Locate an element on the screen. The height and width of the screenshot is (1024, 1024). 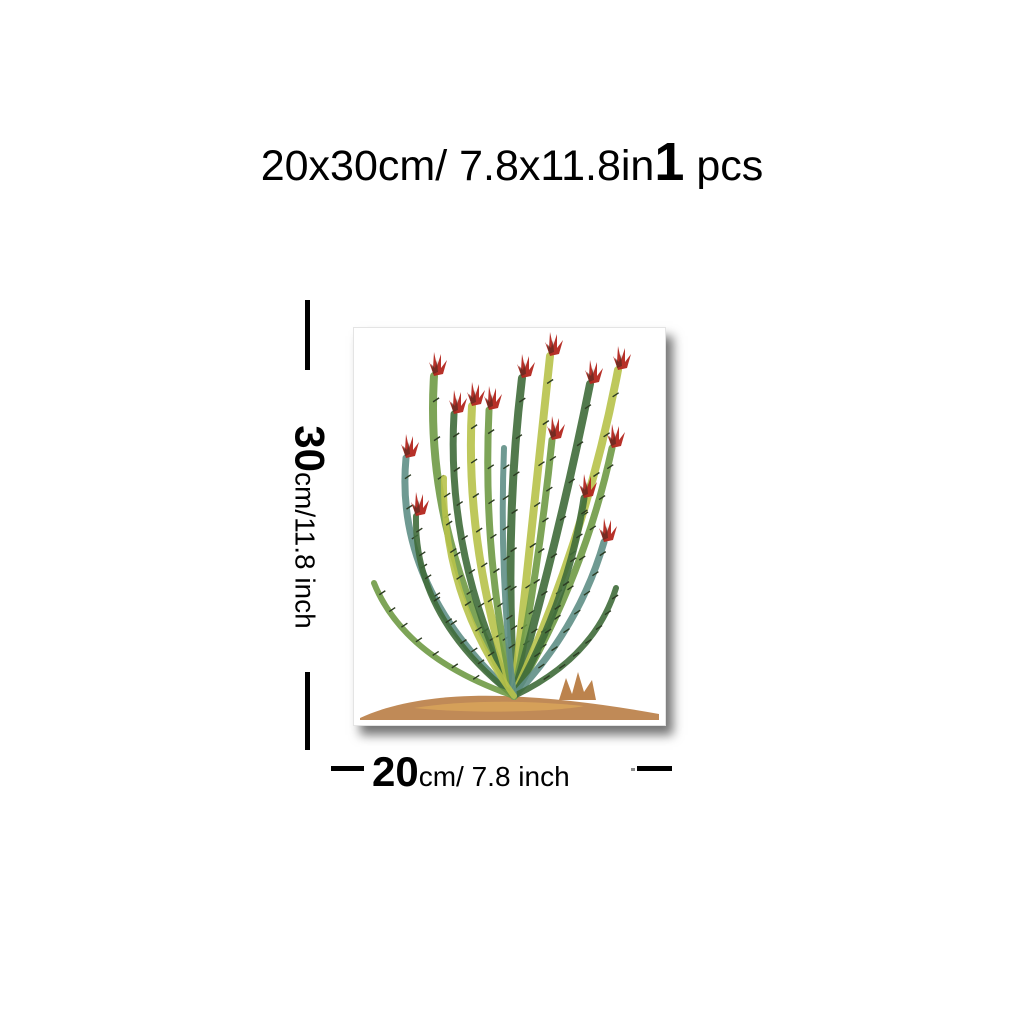
width-unit: cm/ 7.8 inch is located at coordinates (494, 776).